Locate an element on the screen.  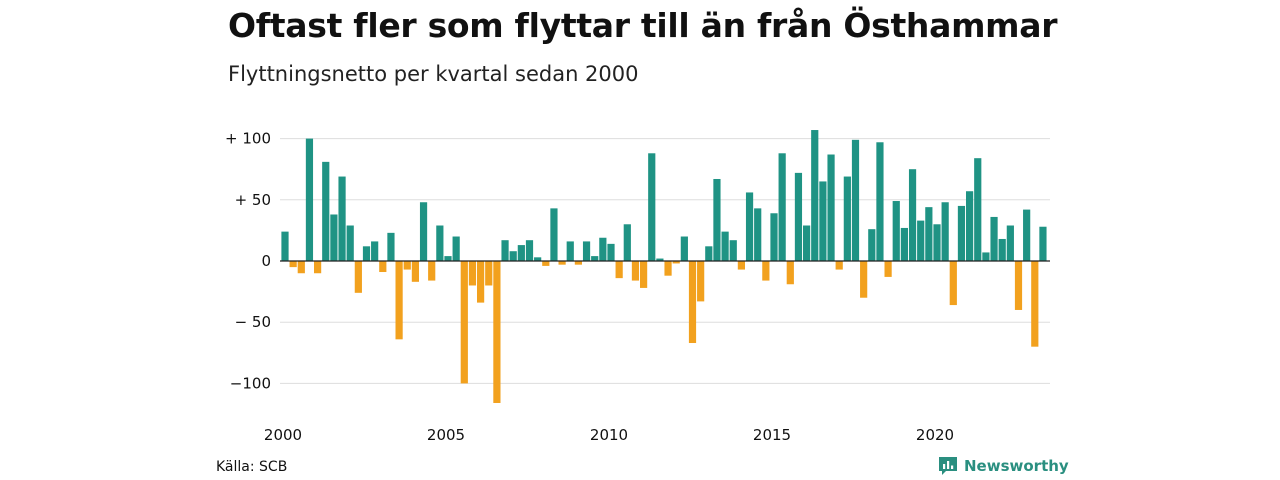
brand-logo: Newsworthy is located at coordinates (1003, 466).